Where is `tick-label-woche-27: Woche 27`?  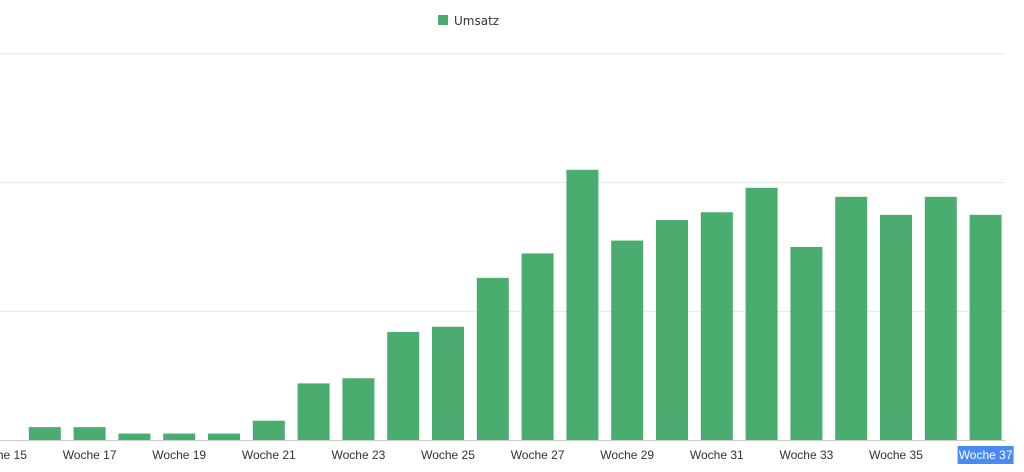 tick-label-woche-27: Woche 27 is located at coordinates (538, 455).